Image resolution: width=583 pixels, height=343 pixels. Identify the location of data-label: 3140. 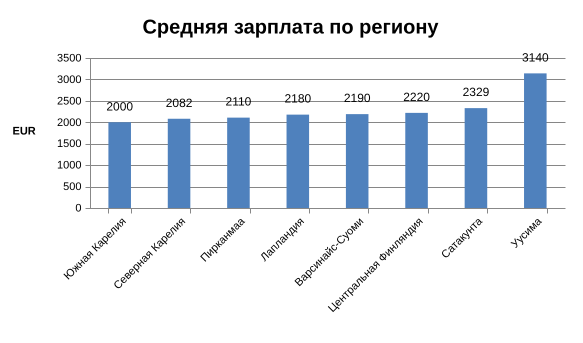
(535, 57).